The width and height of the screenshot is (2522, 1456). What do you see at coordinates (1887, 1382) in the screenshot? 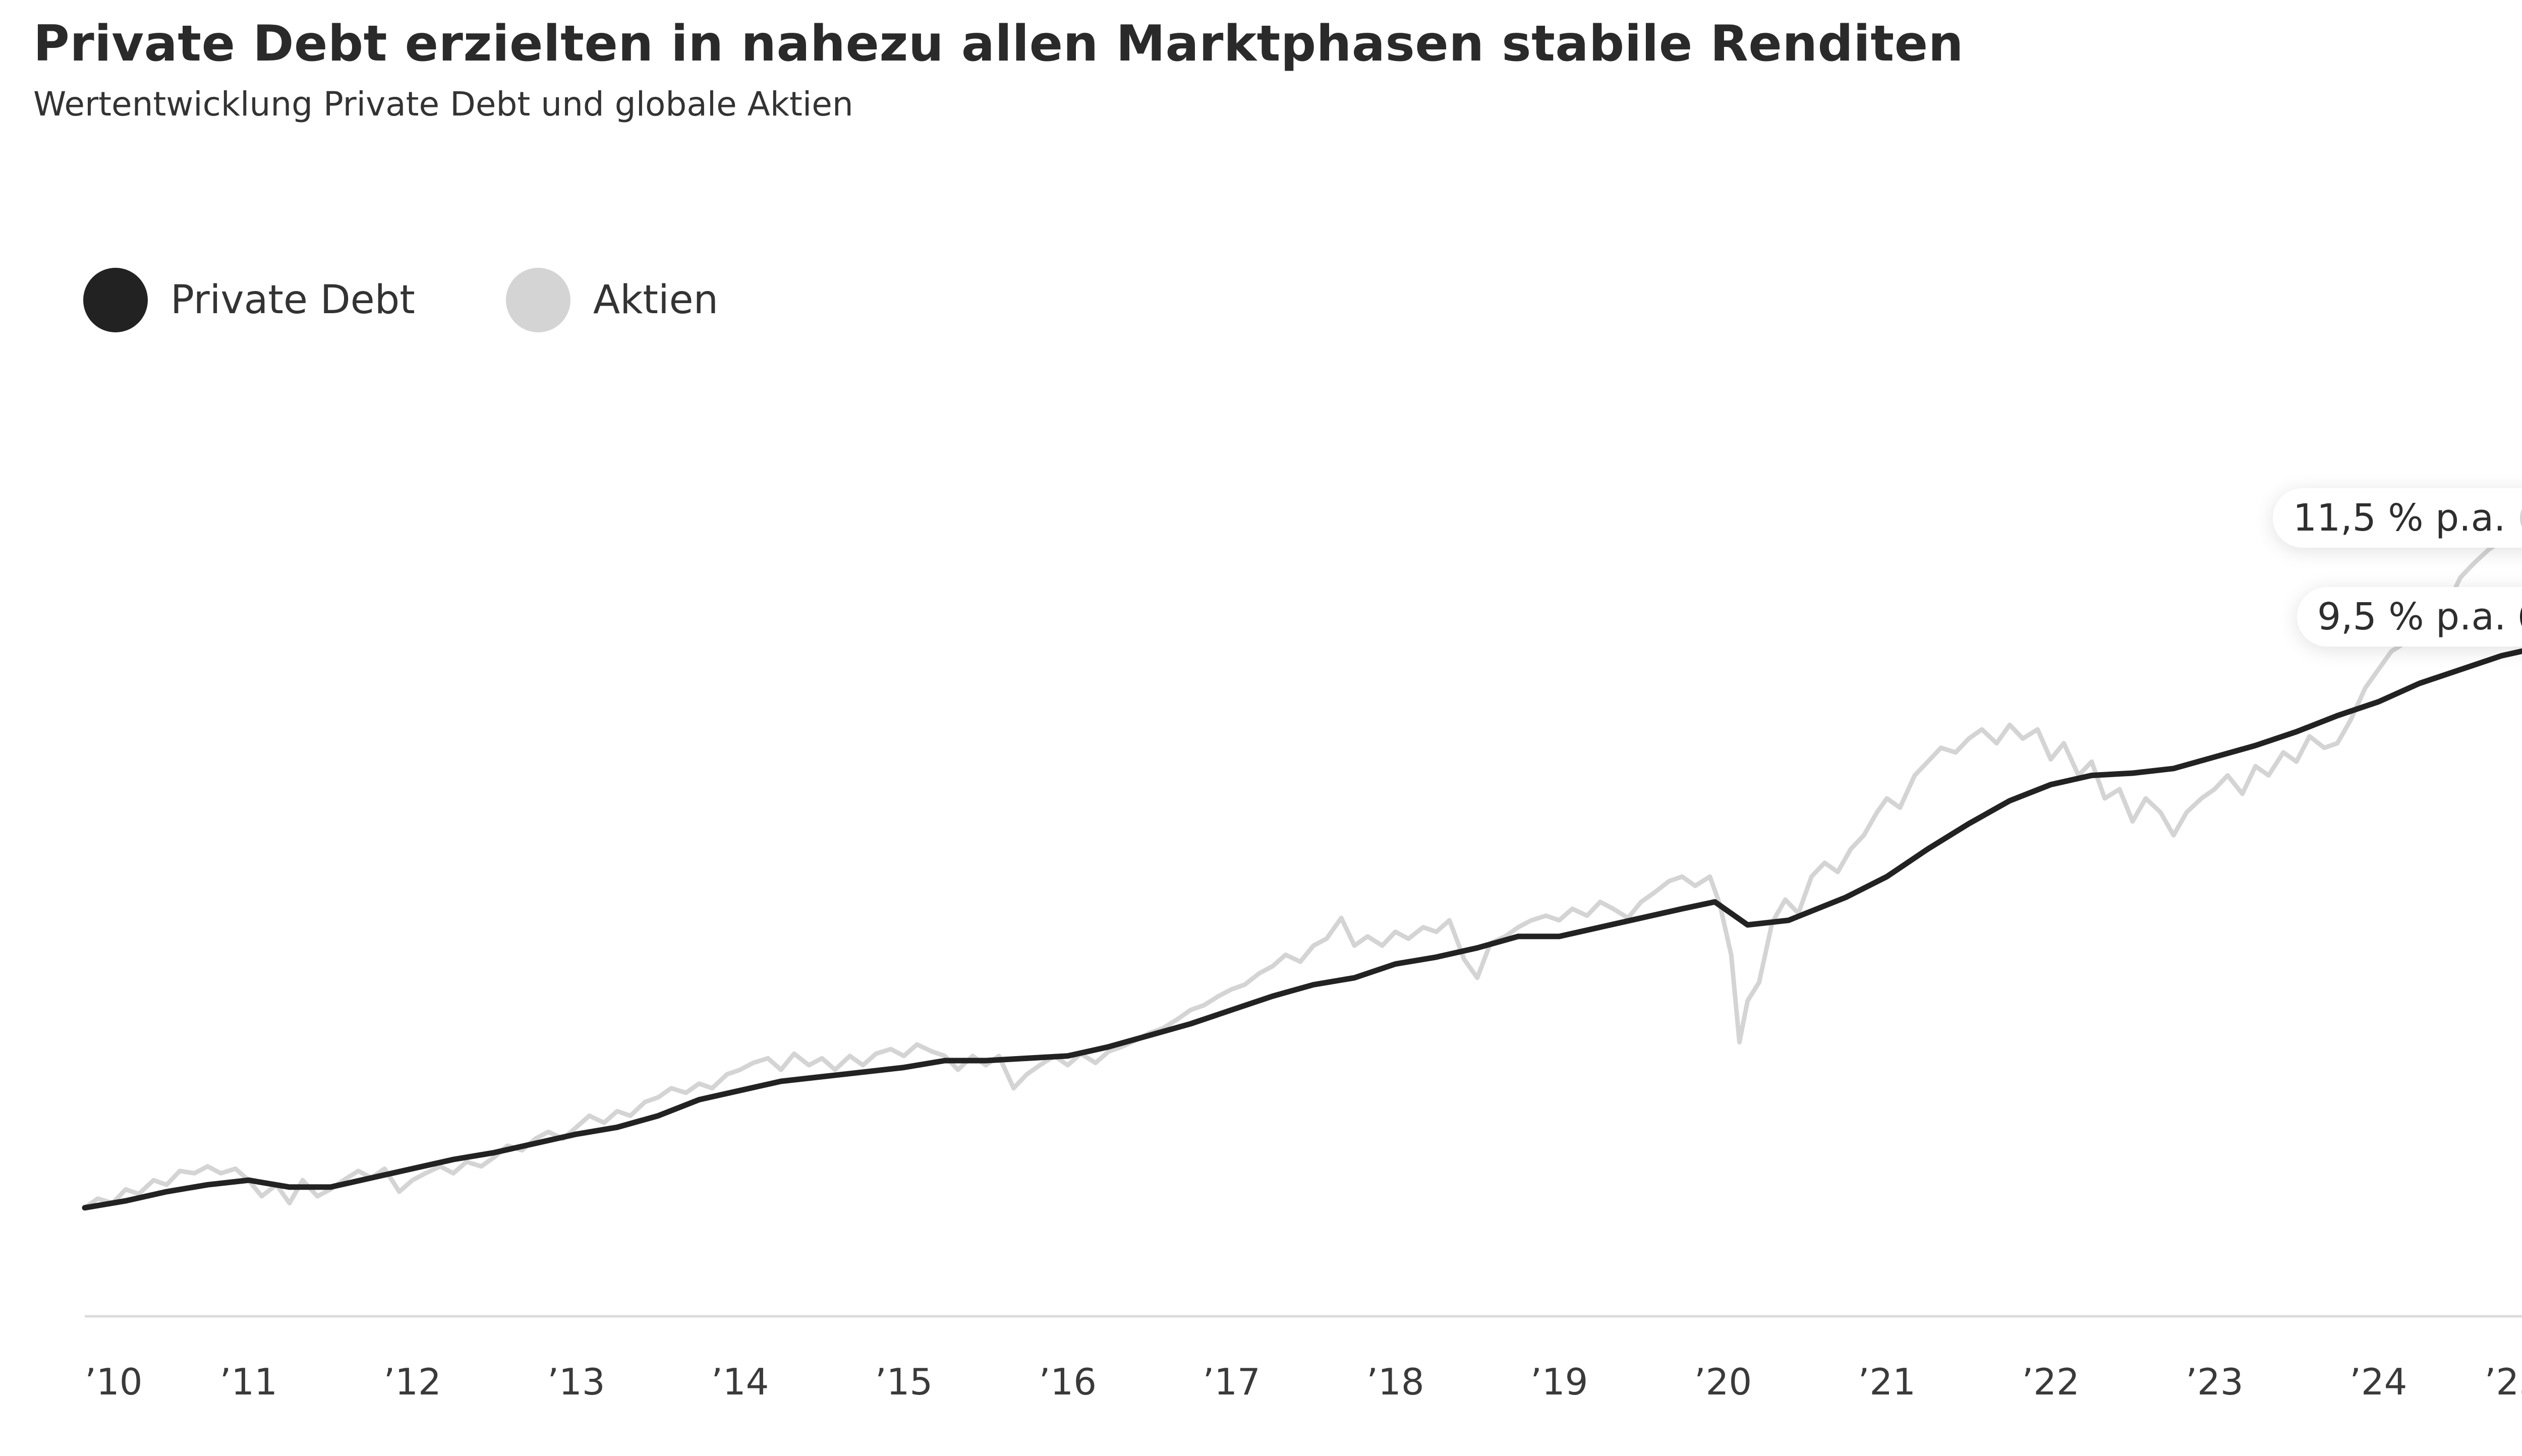
I see `x-tick-label: ’21` at bounding box center [1887, 1382].